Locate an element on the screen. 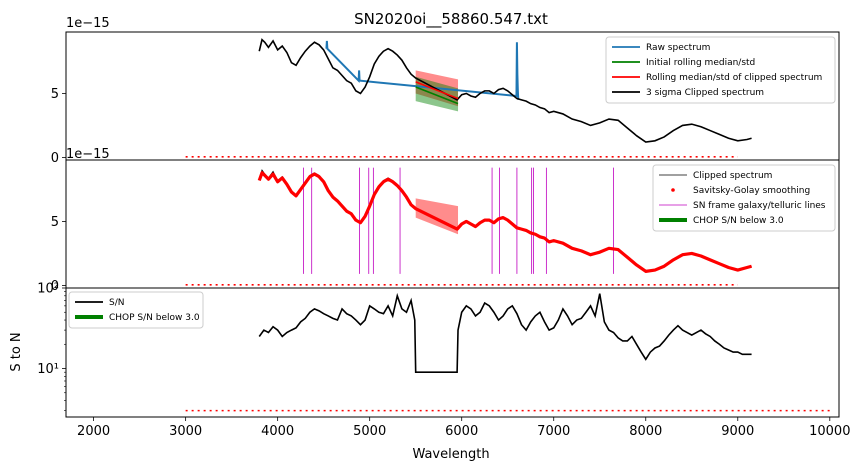 The width and height of the screenshot is (862, 470). legend-label: Initial rolling median/std is located at coordinates (700, 63).